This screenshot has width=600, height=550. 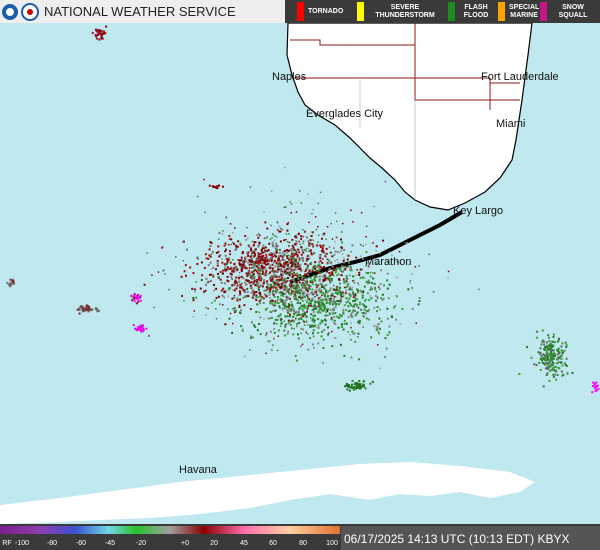 What do you see at coordinates (289, 77) in the screenshot?
I see `city-label: Naples` at bounding box center [289, 77].